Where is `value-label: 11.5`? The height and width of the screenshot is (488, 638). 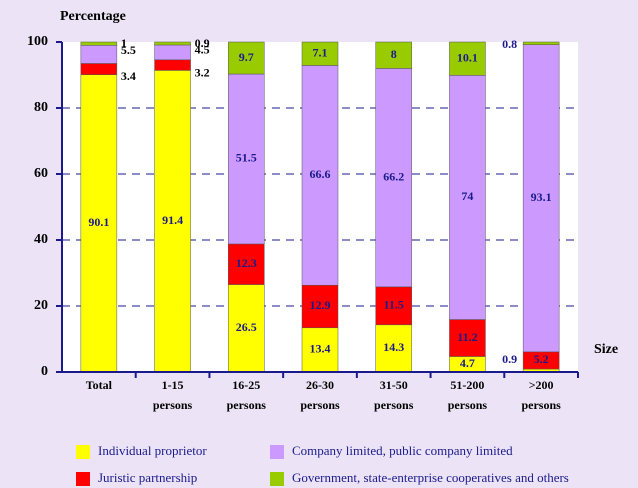
value-label: 11.5 is located at coordinates (394, 305).